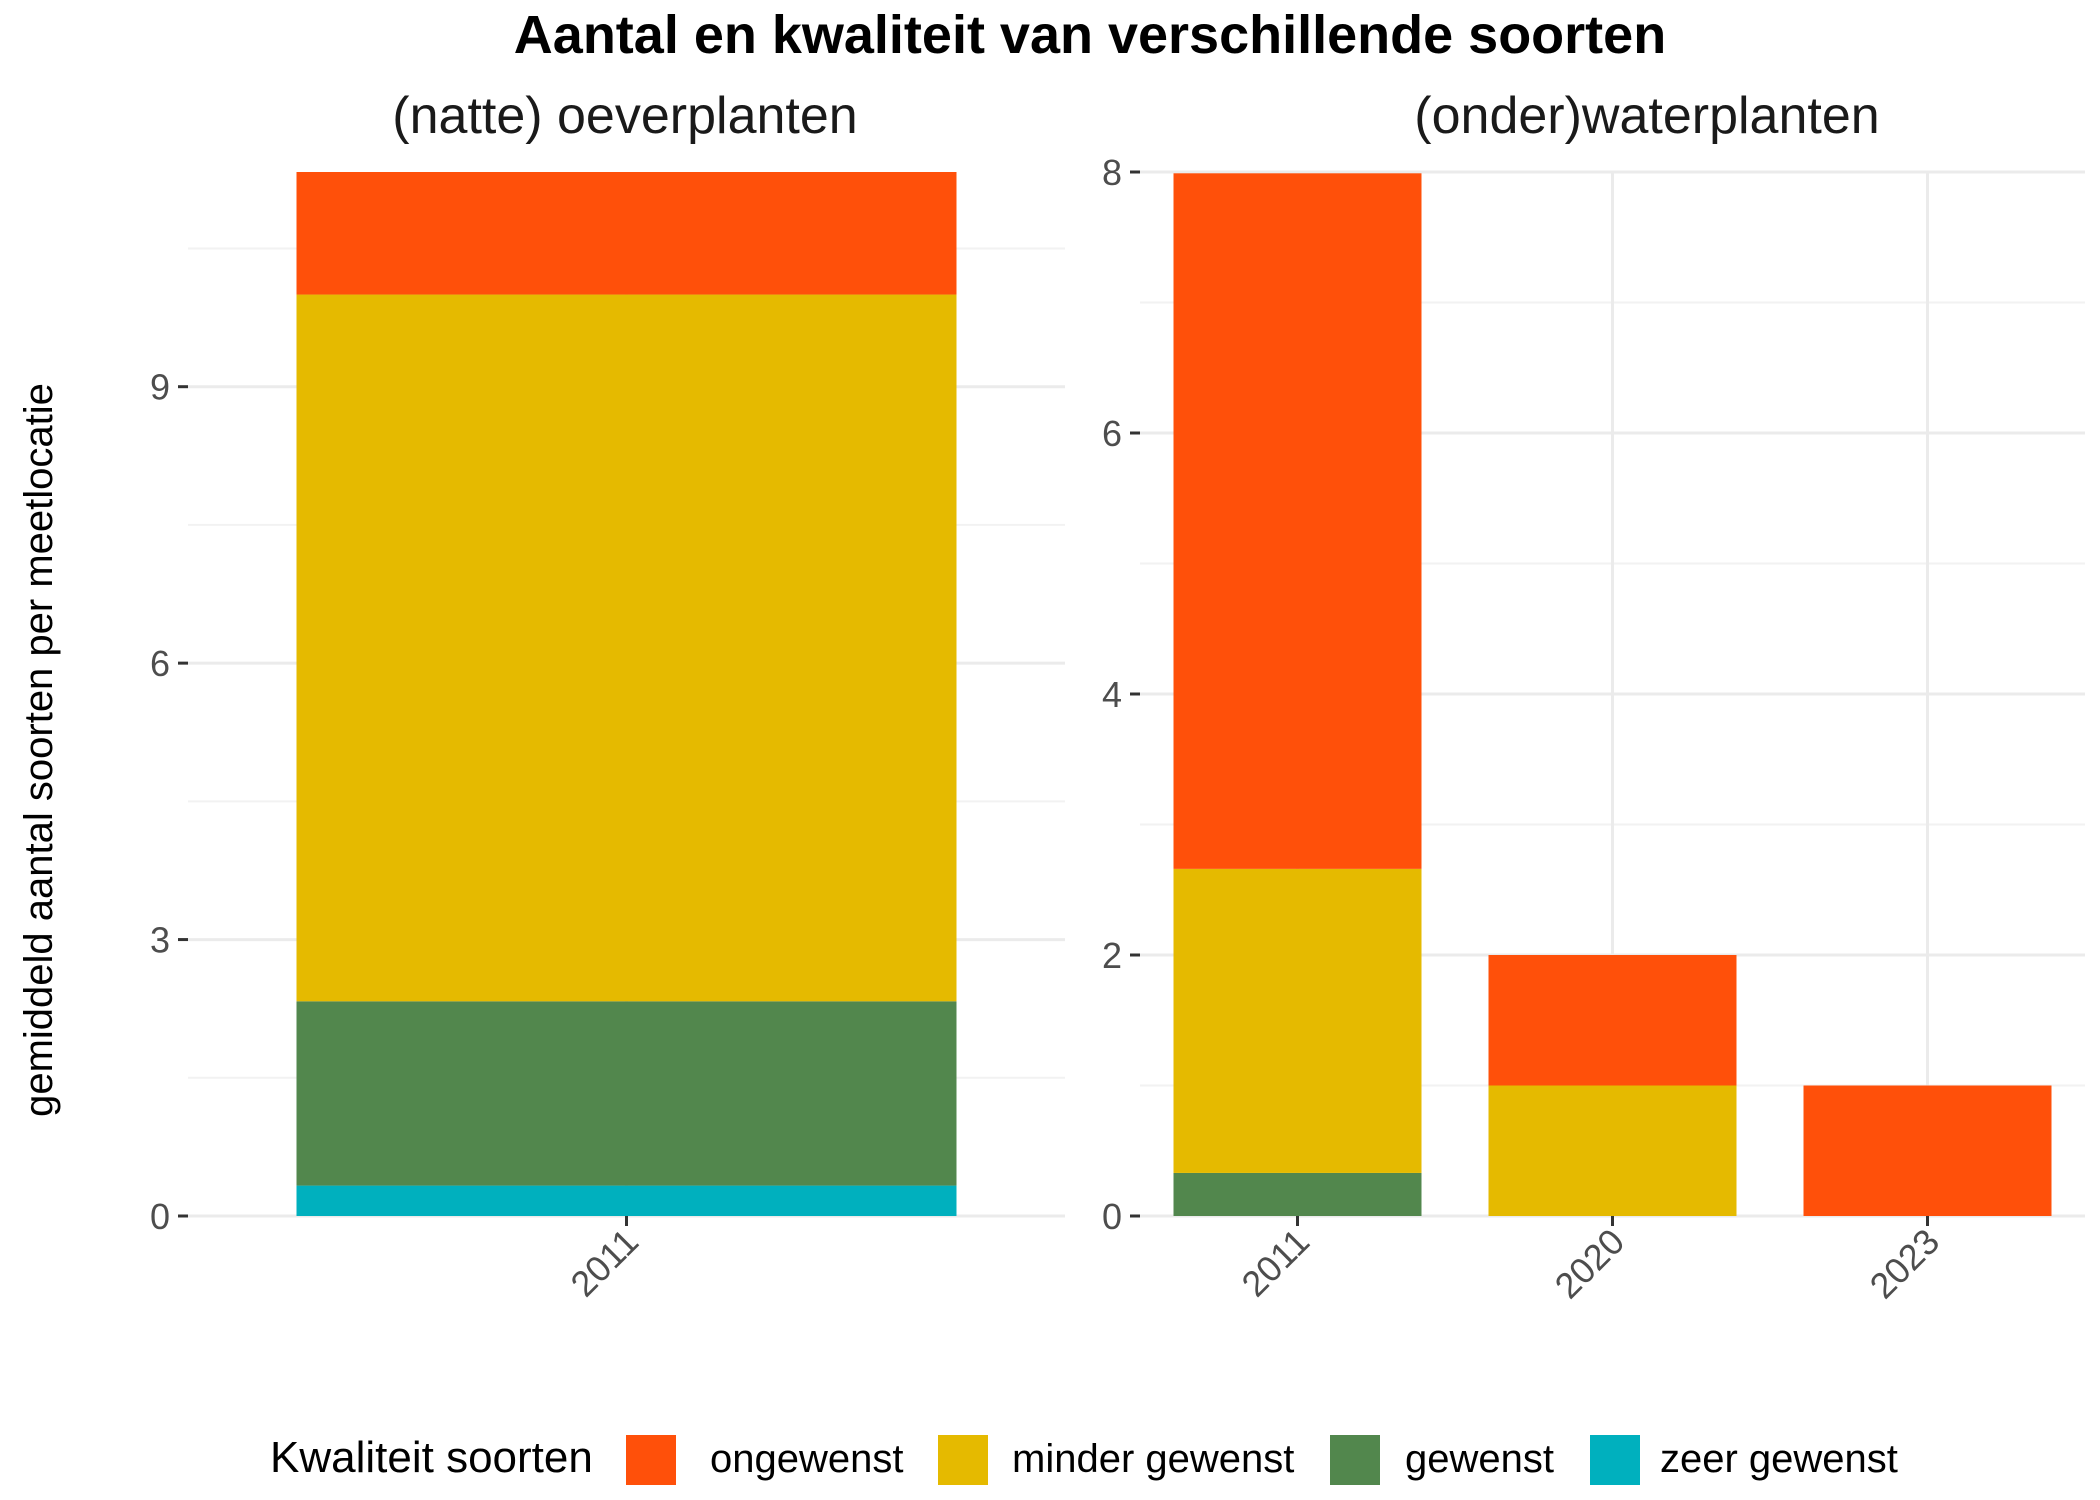 The width and height of the screenshot is (2100, 1500). I want to click on legend-title: Kwaliteit soorten, so click(431, 1457).